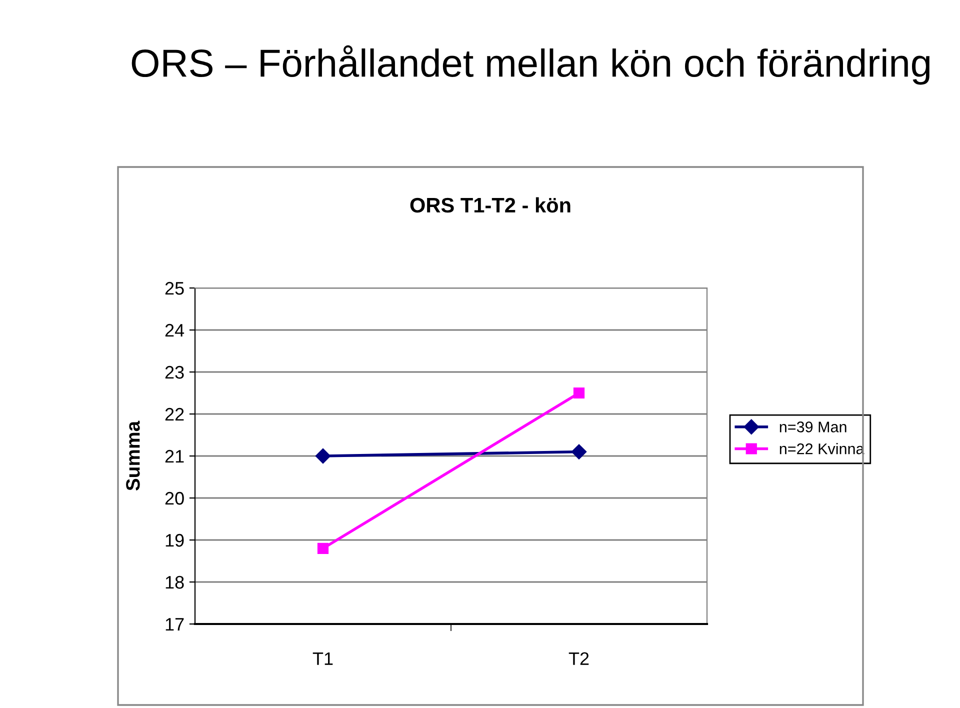  What do you see at coordinates (174, 372) in the screenshot?
I see `y-tick-label: 23` at bounding box center [174, 372].